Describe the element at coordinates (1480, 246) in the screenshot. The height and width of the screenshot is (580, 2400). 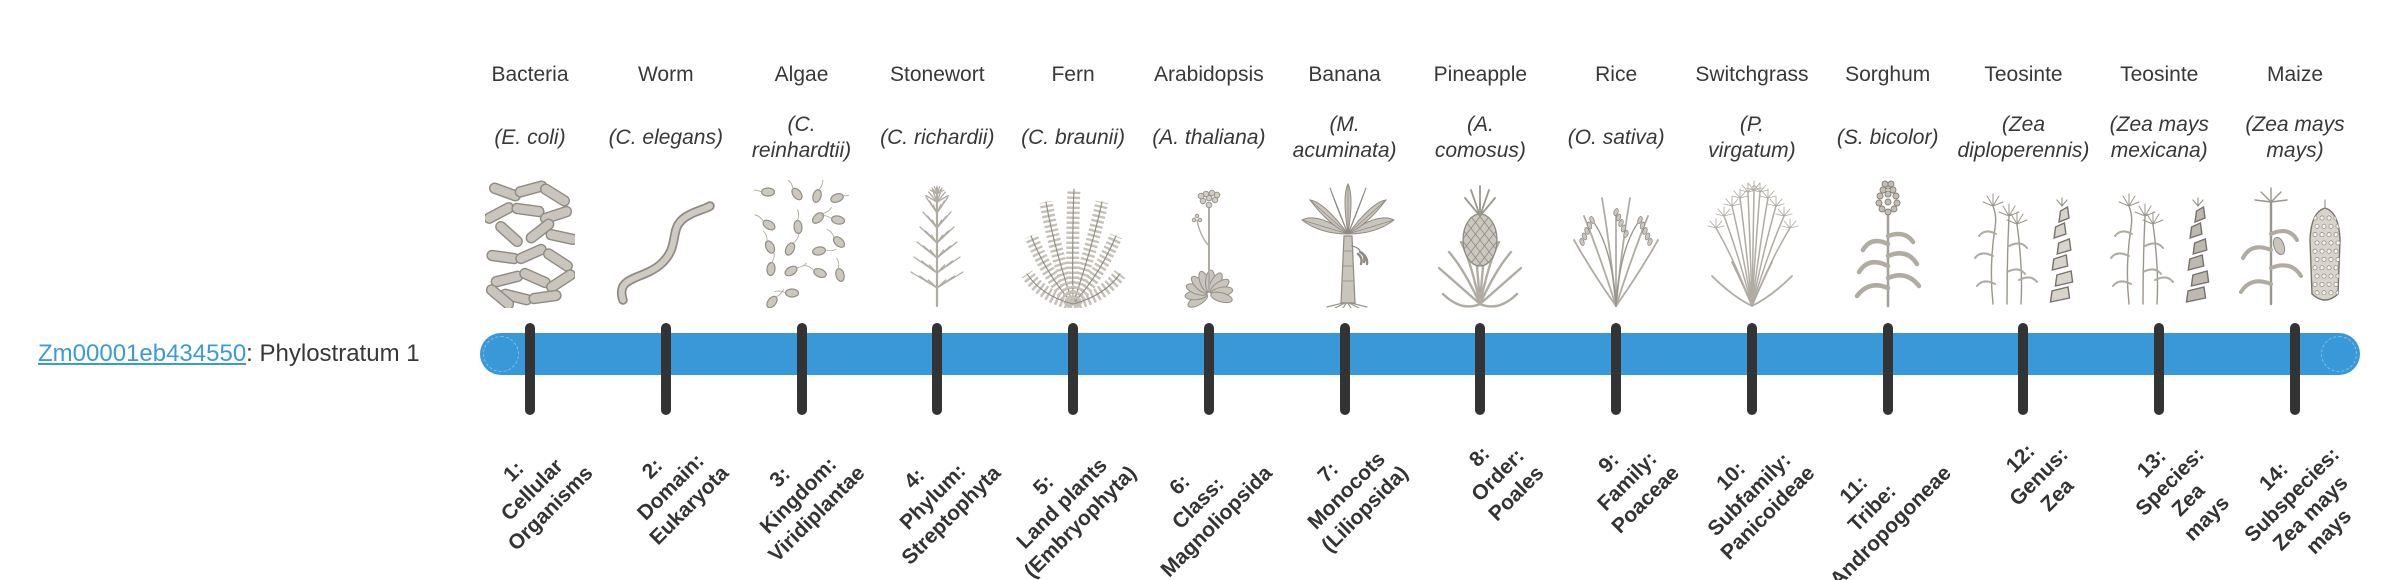
I see `pineapple-illustration` at that location.